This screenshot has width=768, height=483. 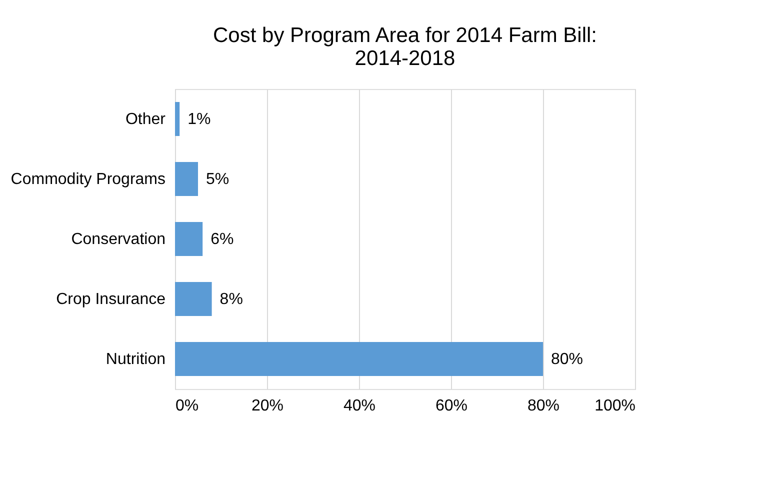 What do you see at coordinates (136, 359) in the screenshot?
I see `y-tick-label: Nutrition` at bounding box center [136, 359].